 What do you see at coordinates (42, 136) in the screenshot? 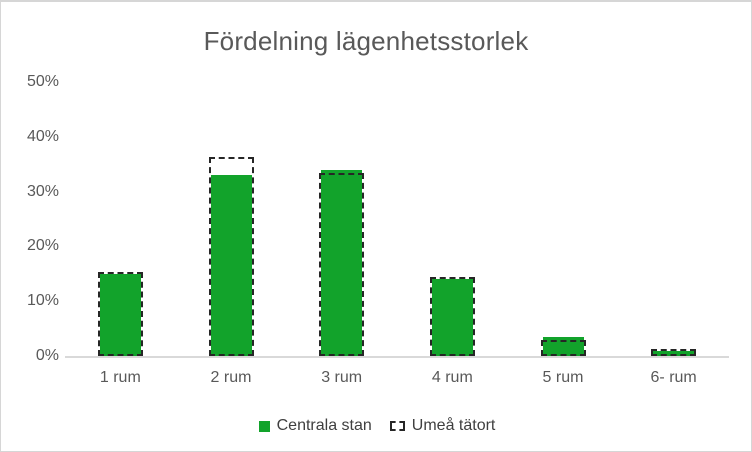
I see `y-tick-label-40: 40%` at bounding box center [42, 136].